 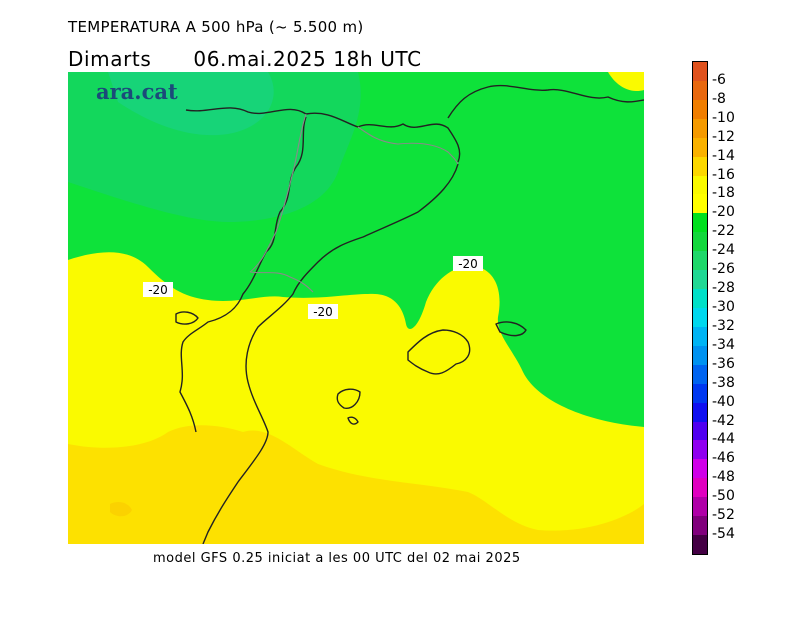 I want to click on legend-label: -14, so click(x=723, y=155).